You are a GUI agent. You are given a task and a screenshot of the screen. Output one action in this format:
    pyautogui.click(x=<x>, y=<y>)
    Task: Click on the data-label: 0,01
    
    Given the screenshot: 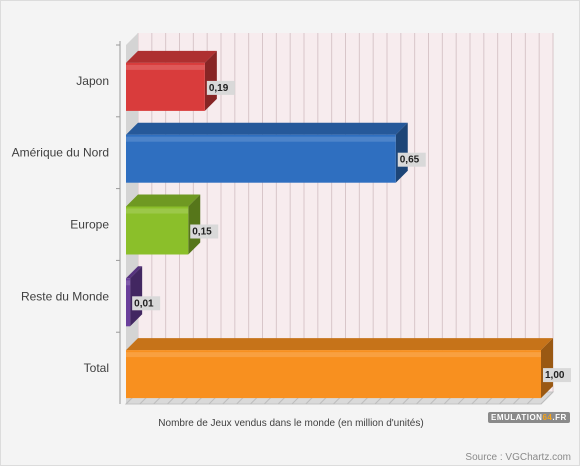 What is the action you would take?
    pyautogui.click(x=144, y=303)
    